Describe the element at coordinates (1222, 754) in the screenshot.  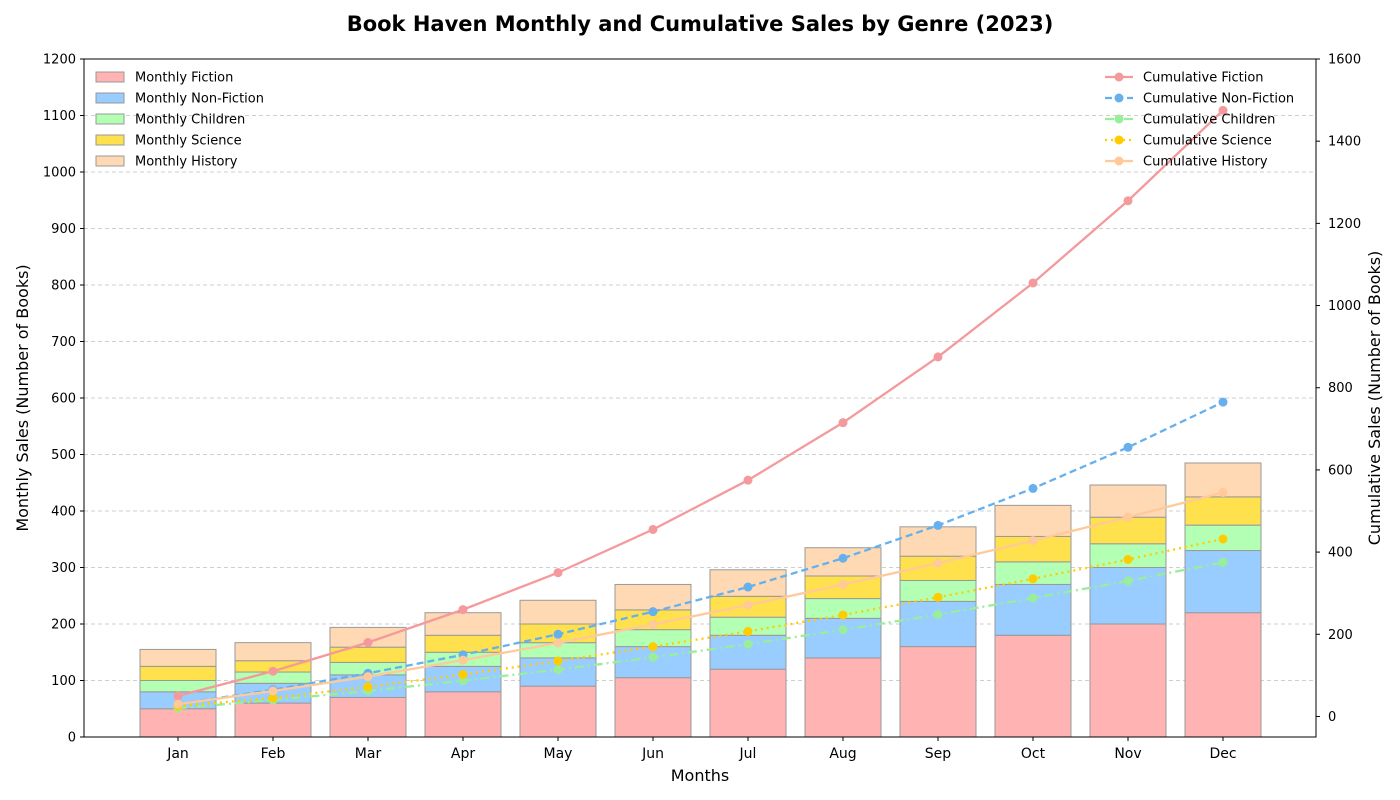
I see `x-tick-label: Dec` at that location.